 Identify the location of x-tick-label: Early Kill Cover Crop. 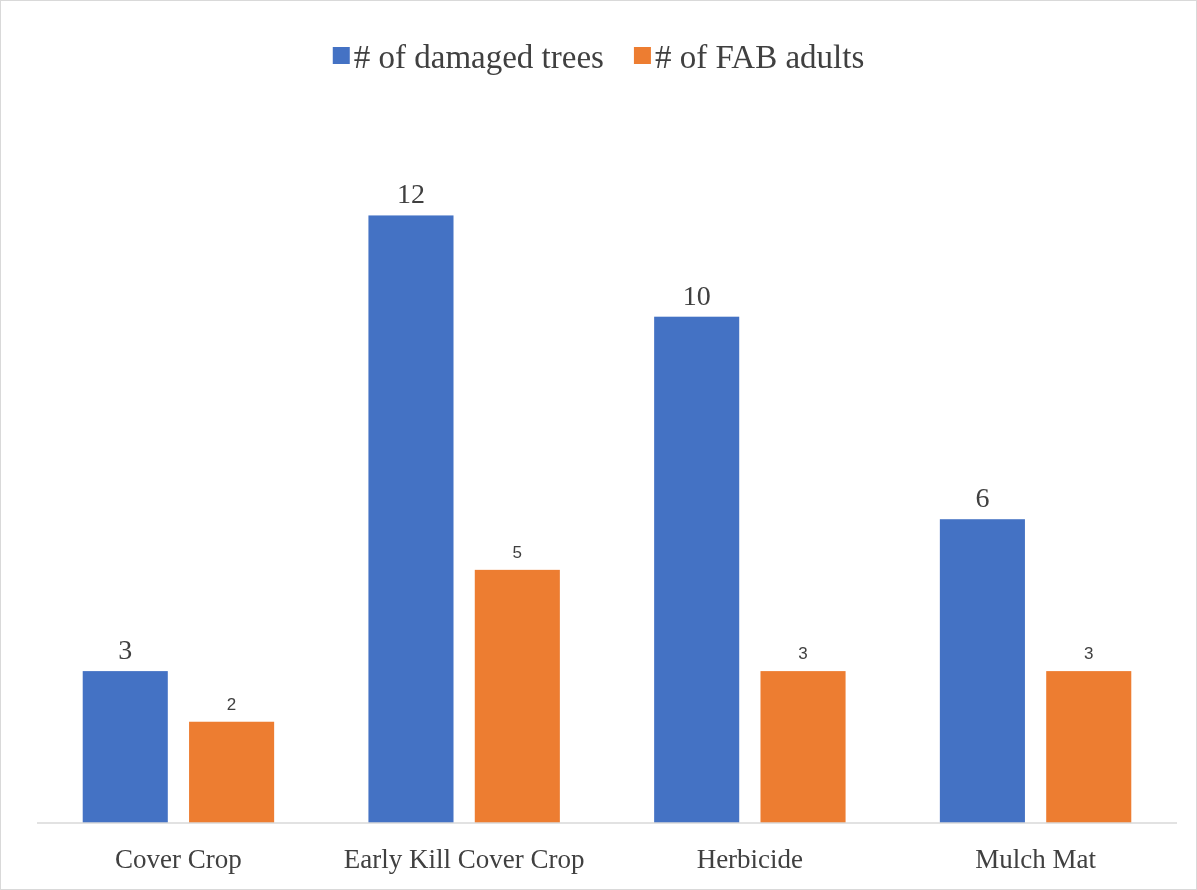
(464, 859).